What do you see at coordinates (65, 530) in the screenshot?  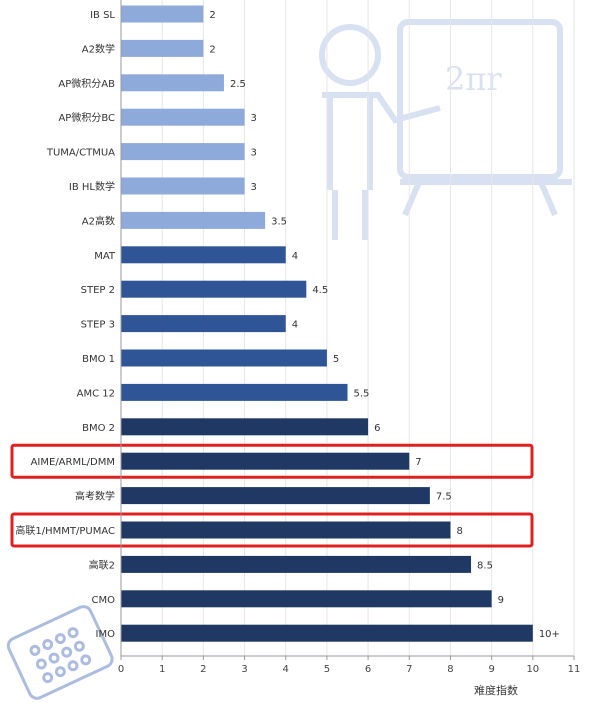 I see `category-label: 高联1/HMMT/PUMAC` at bounding box center [65, 530].